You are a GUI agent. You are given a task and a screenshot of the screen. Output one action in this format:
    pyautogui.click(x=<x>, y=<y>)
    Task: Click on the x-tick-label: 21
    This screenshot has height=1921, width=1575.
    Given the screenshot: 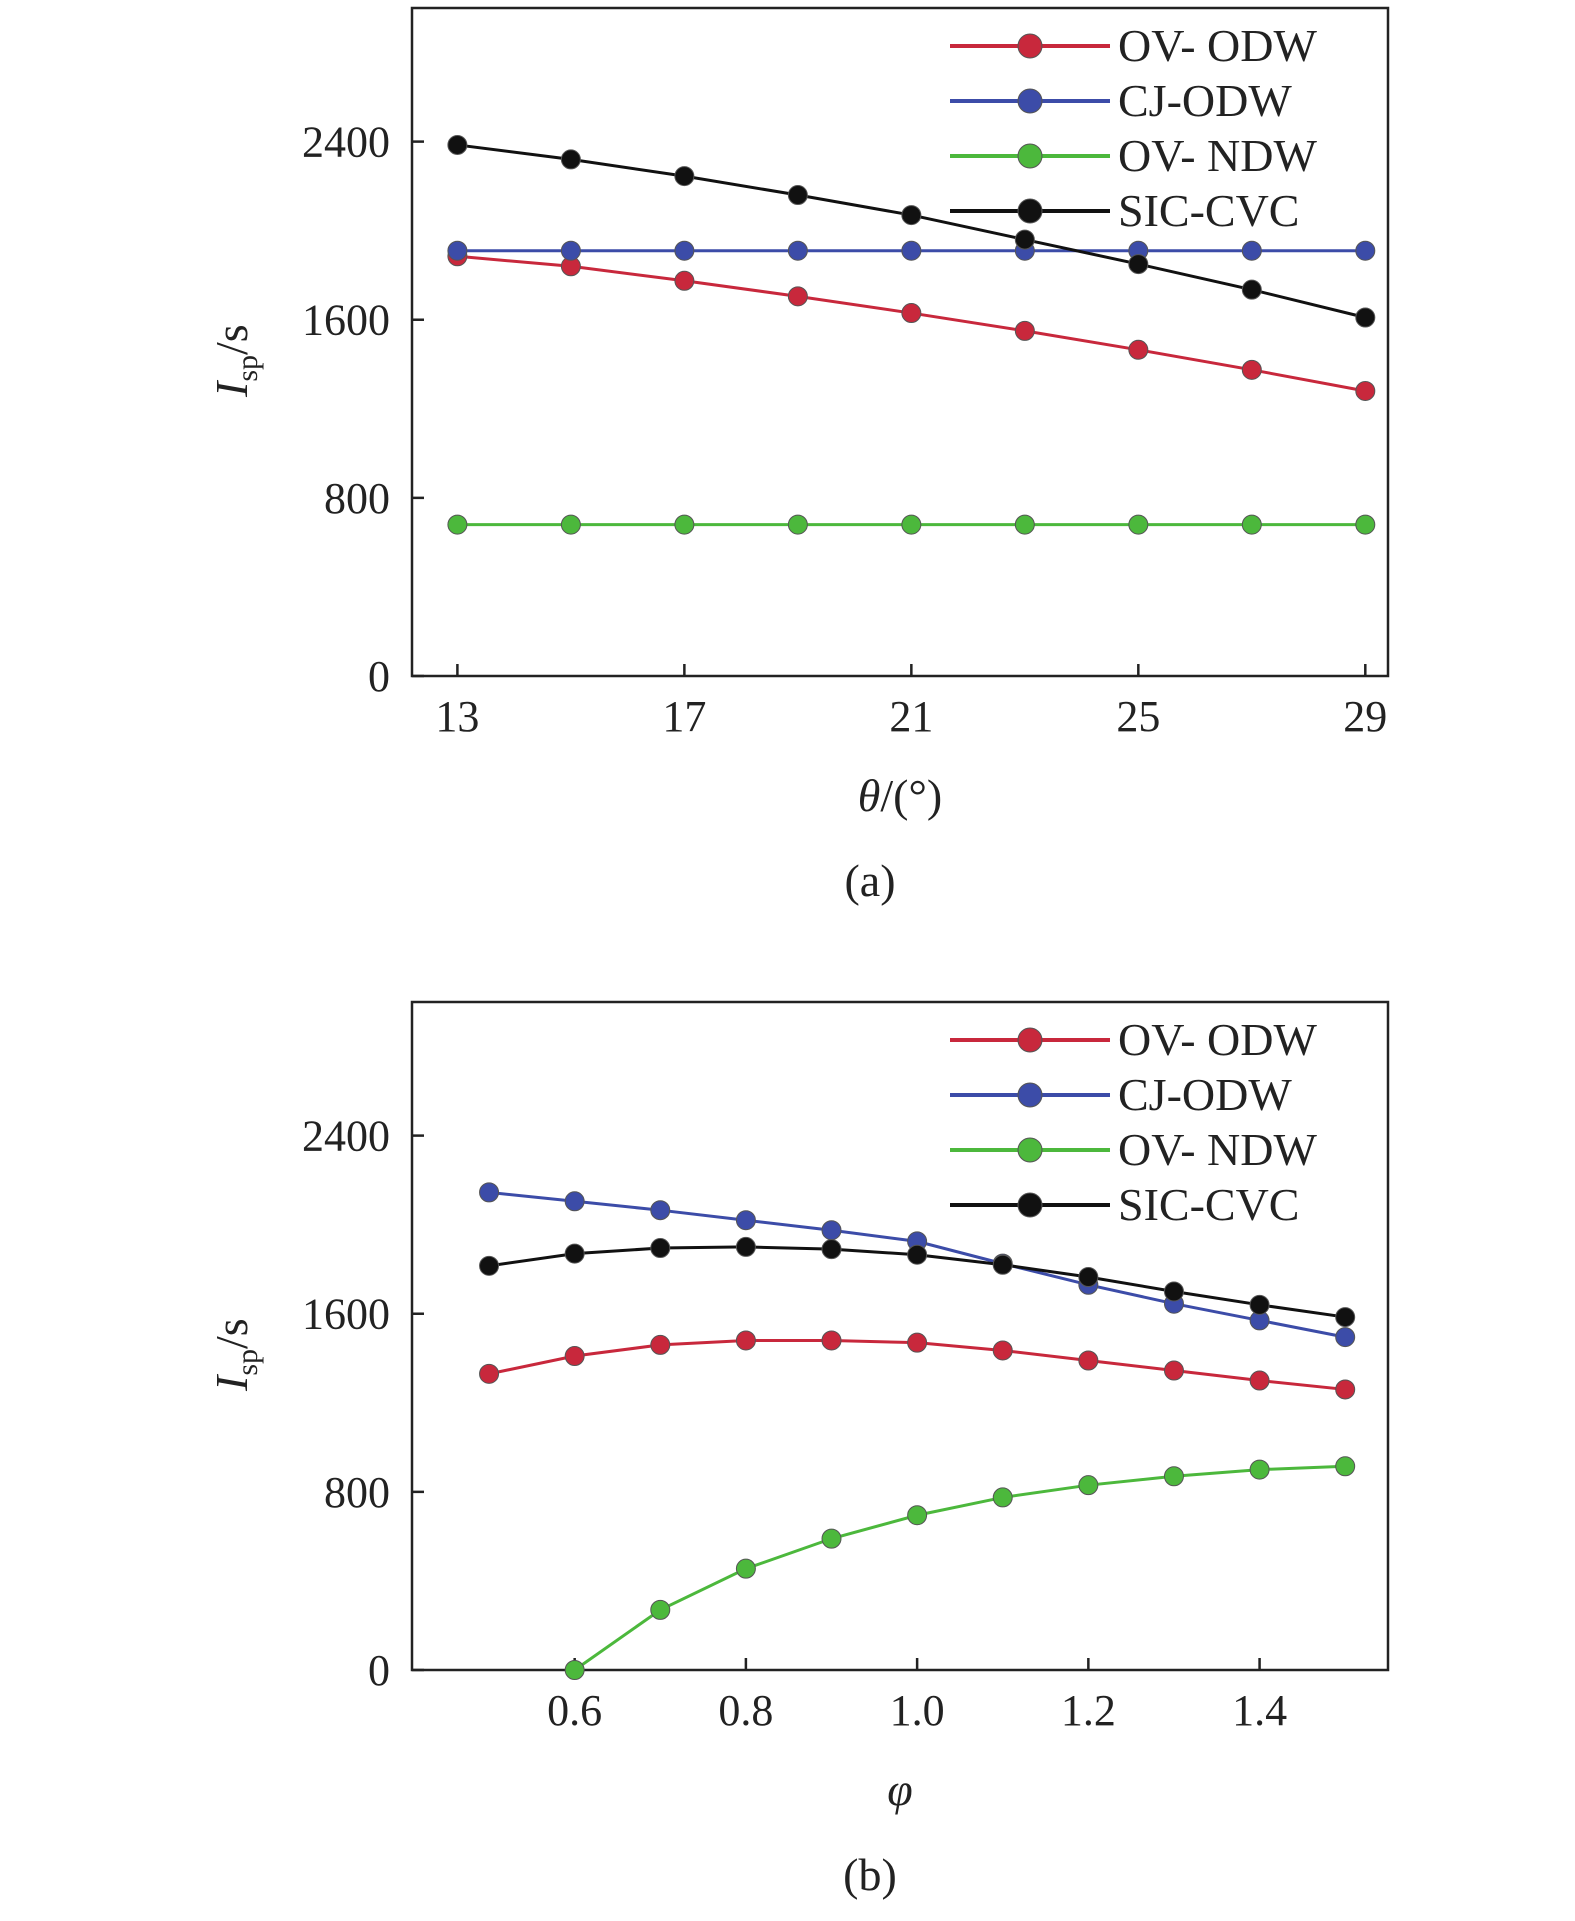 What is the action you would take?
    pyautogui.click(x=911, y=716)
    